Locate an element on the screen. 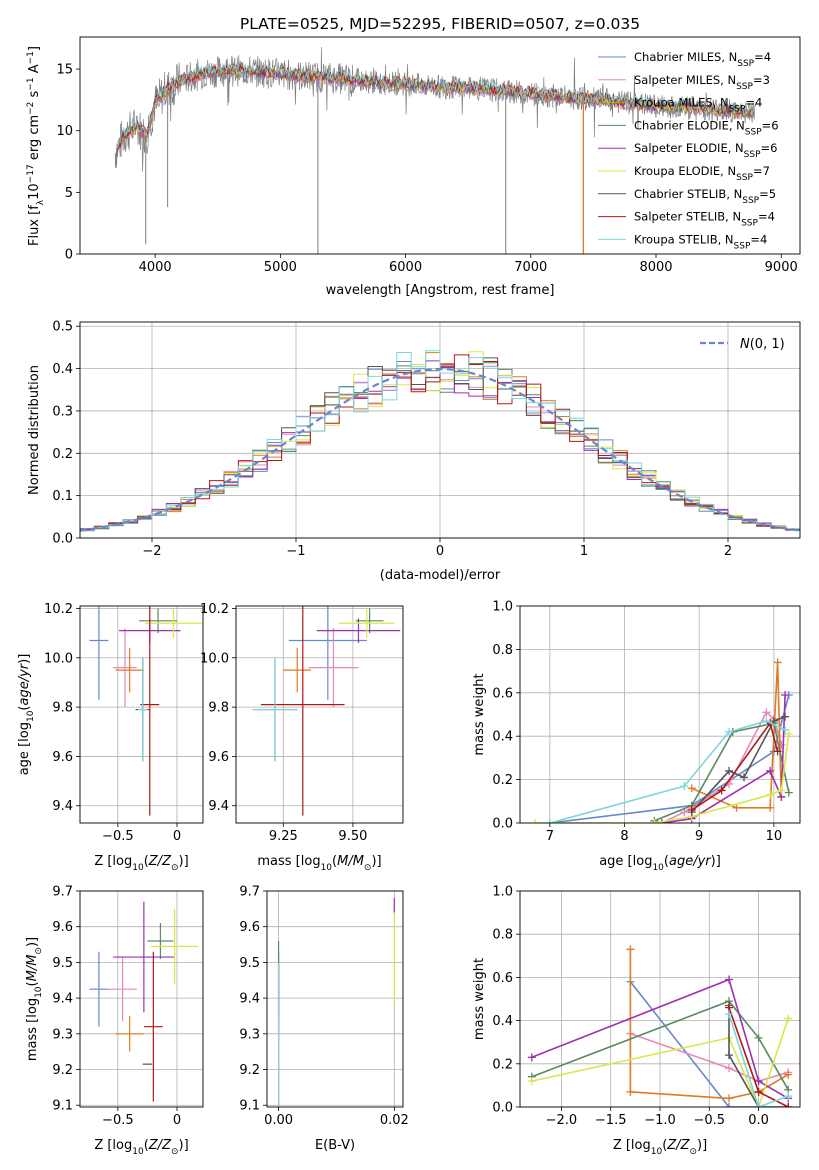  axes-mass_vs_EBV: 0.00 0.02 9.1 9.2 9.3 9.4 9.5 9.6 9.7 E(B-V) is located at coordinates (323, 1019).